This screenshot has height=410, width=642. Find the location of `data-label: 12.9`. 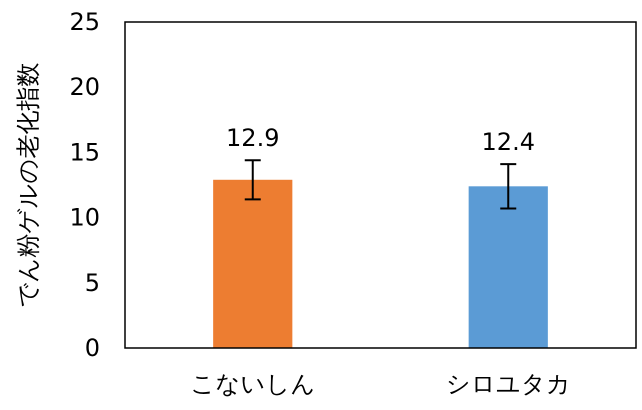

data-label: 12.9 is located at coordinates (253, 138).